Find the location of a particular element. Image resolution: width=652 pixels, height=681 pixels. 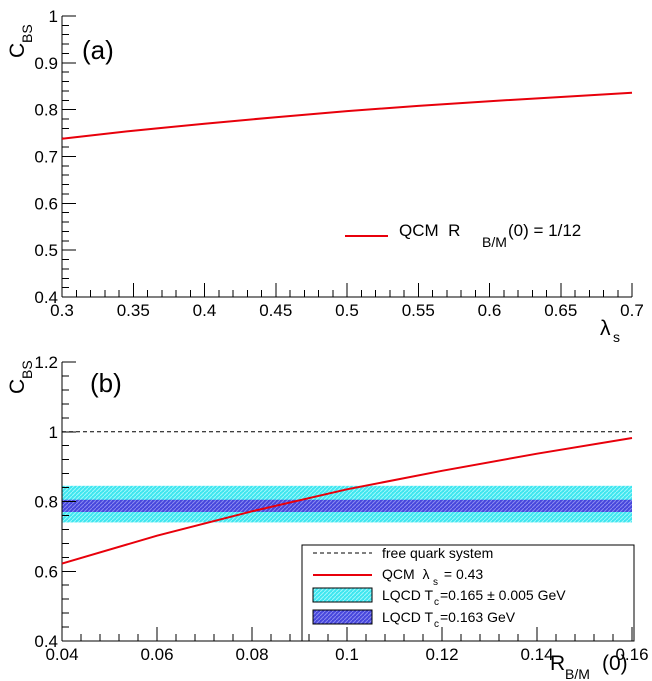

panel-b-x-tick-label: 0.16 is located at coordinates (631, 654).